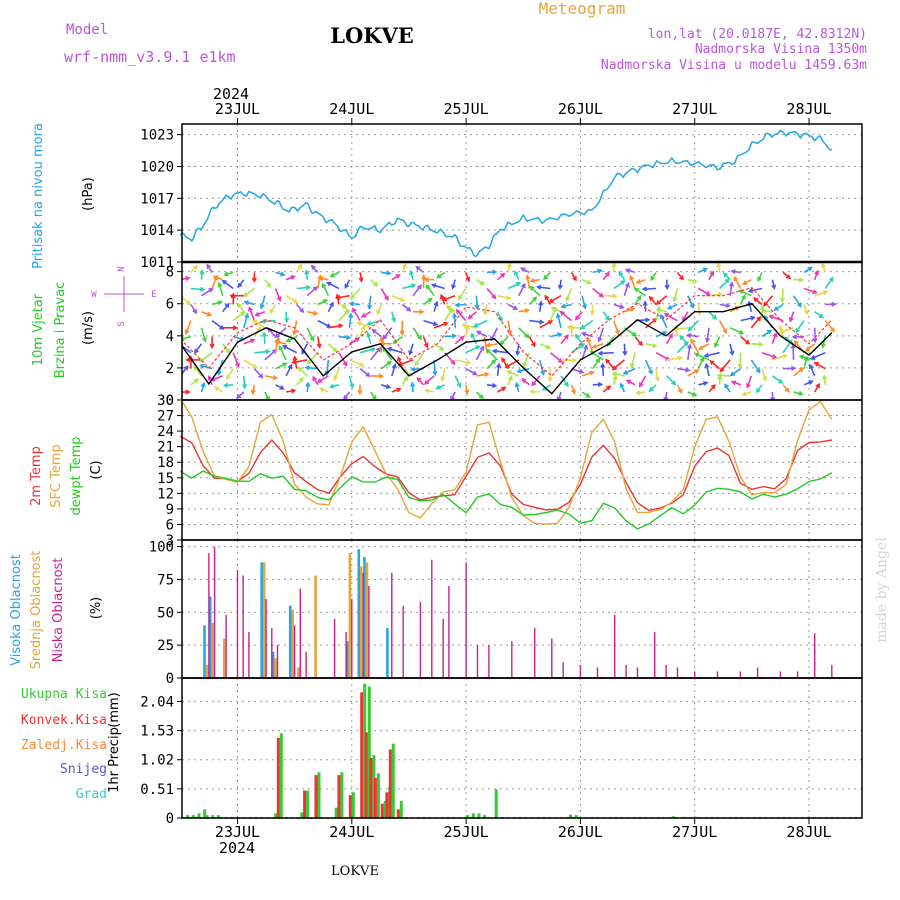  What do you see at coordinates (87, 30) in the screenshot?
I see `model-label: Model` at bounding box center [87, 30].